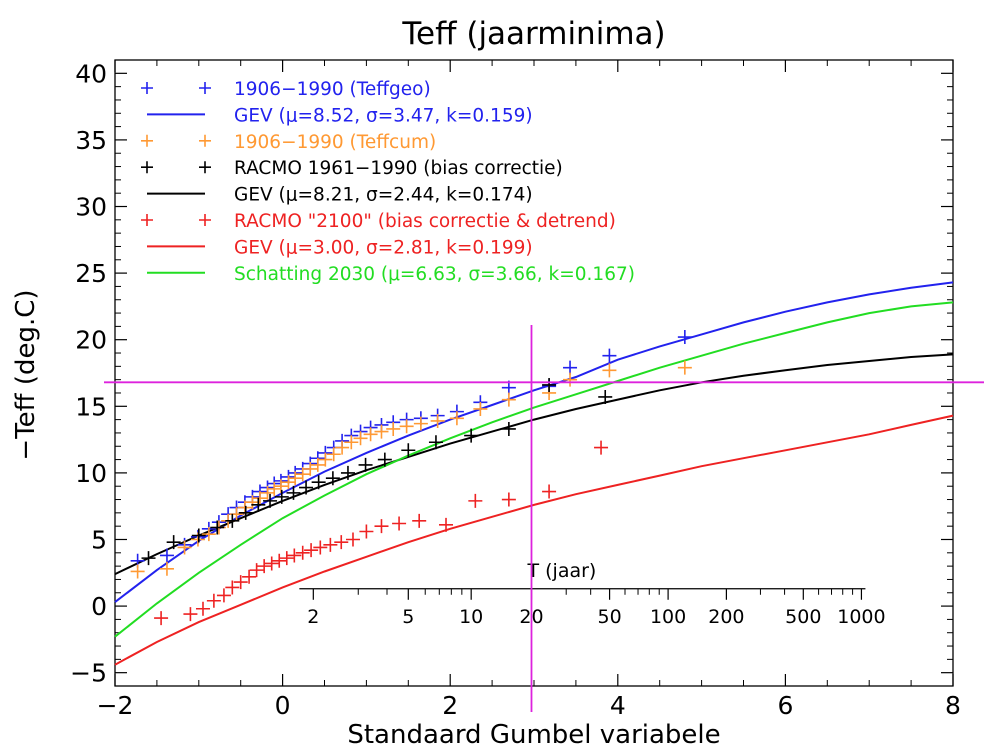 The width and height of the screenshot is (984, 749). What do you see at coordinates (425, 221) in the screenshot?
I see `legend-label-5: RACMO "2100" (bias correctie & detrend)` at bounding box center [425, 221].